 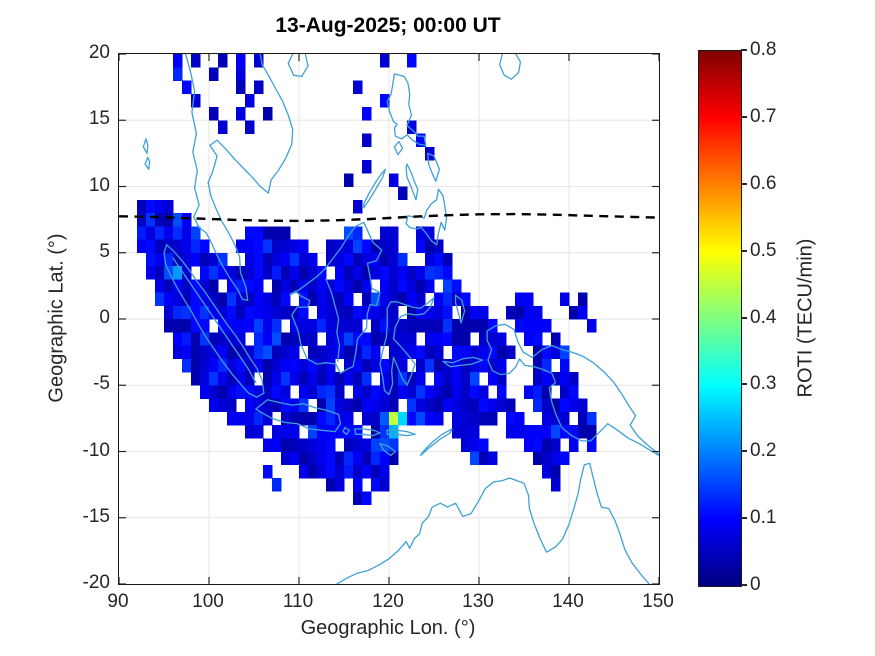 What do you see at coordinates (96, 582) in the screenshot?
I see `y-tick-label: -20` at bounding box center [96, 582].